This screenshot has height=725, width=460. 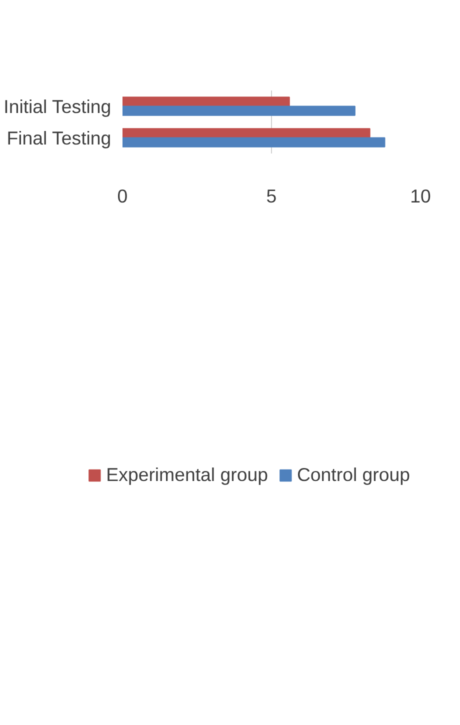 I want to click on x-tick-label: 0, so click(x=122, y=196).